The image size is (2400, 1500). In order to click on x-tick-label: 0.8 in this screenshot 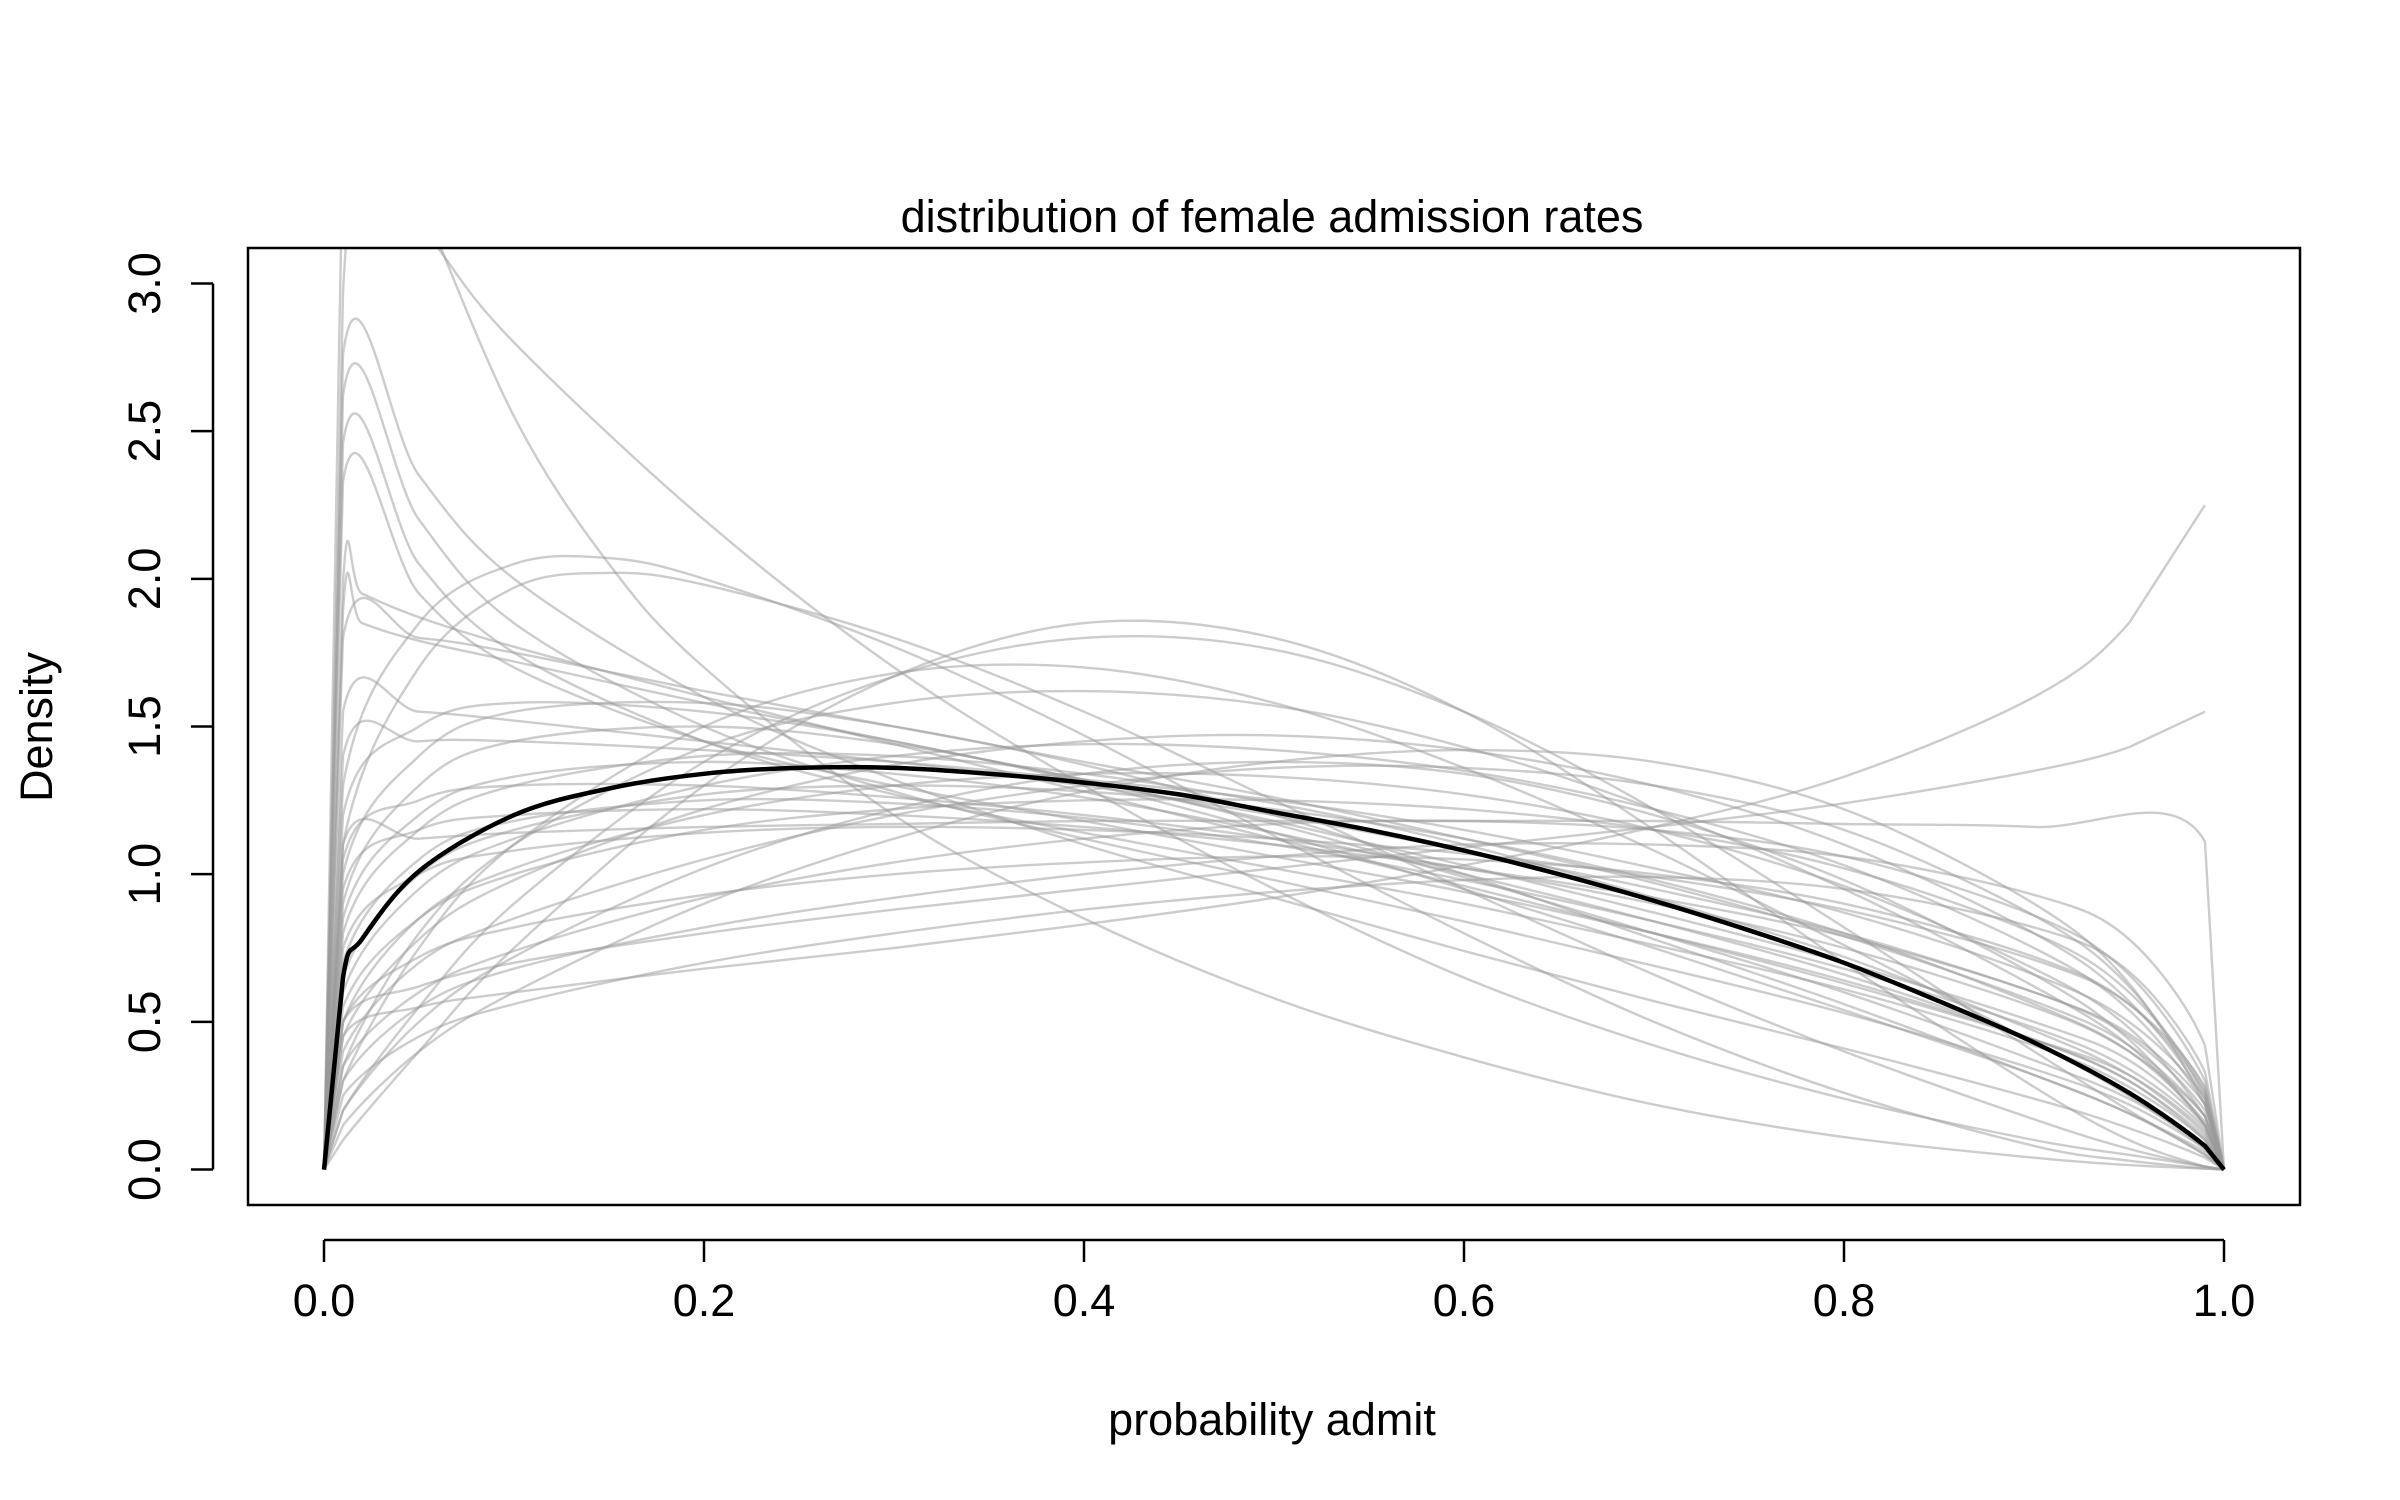, I will do `click(1844, 1300)`.